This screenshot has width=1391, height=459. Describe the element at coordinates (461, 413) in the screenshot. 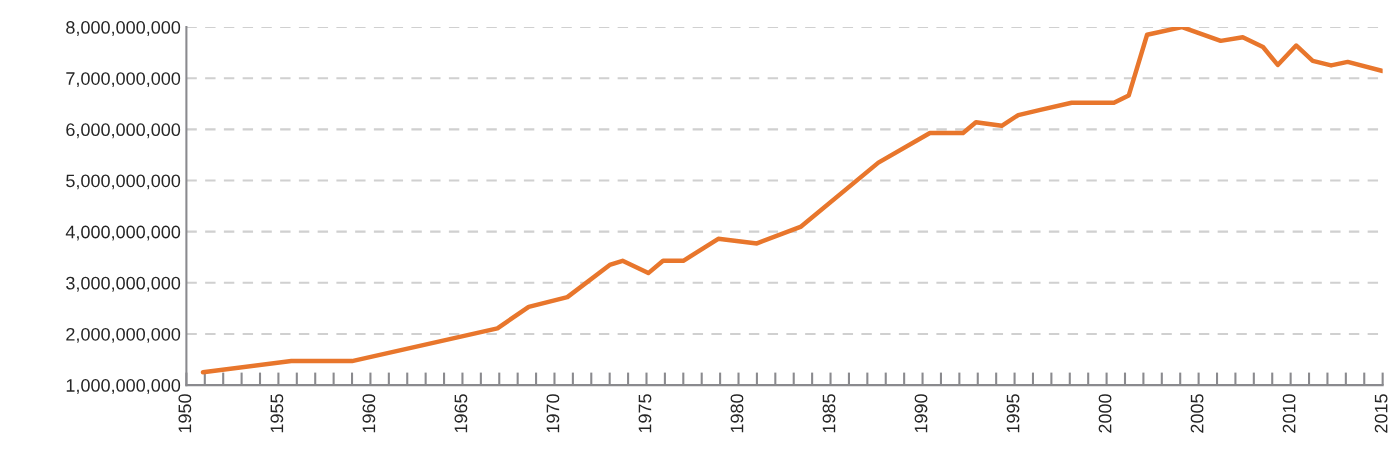

I see `x-tick-label: 1965` at that location.